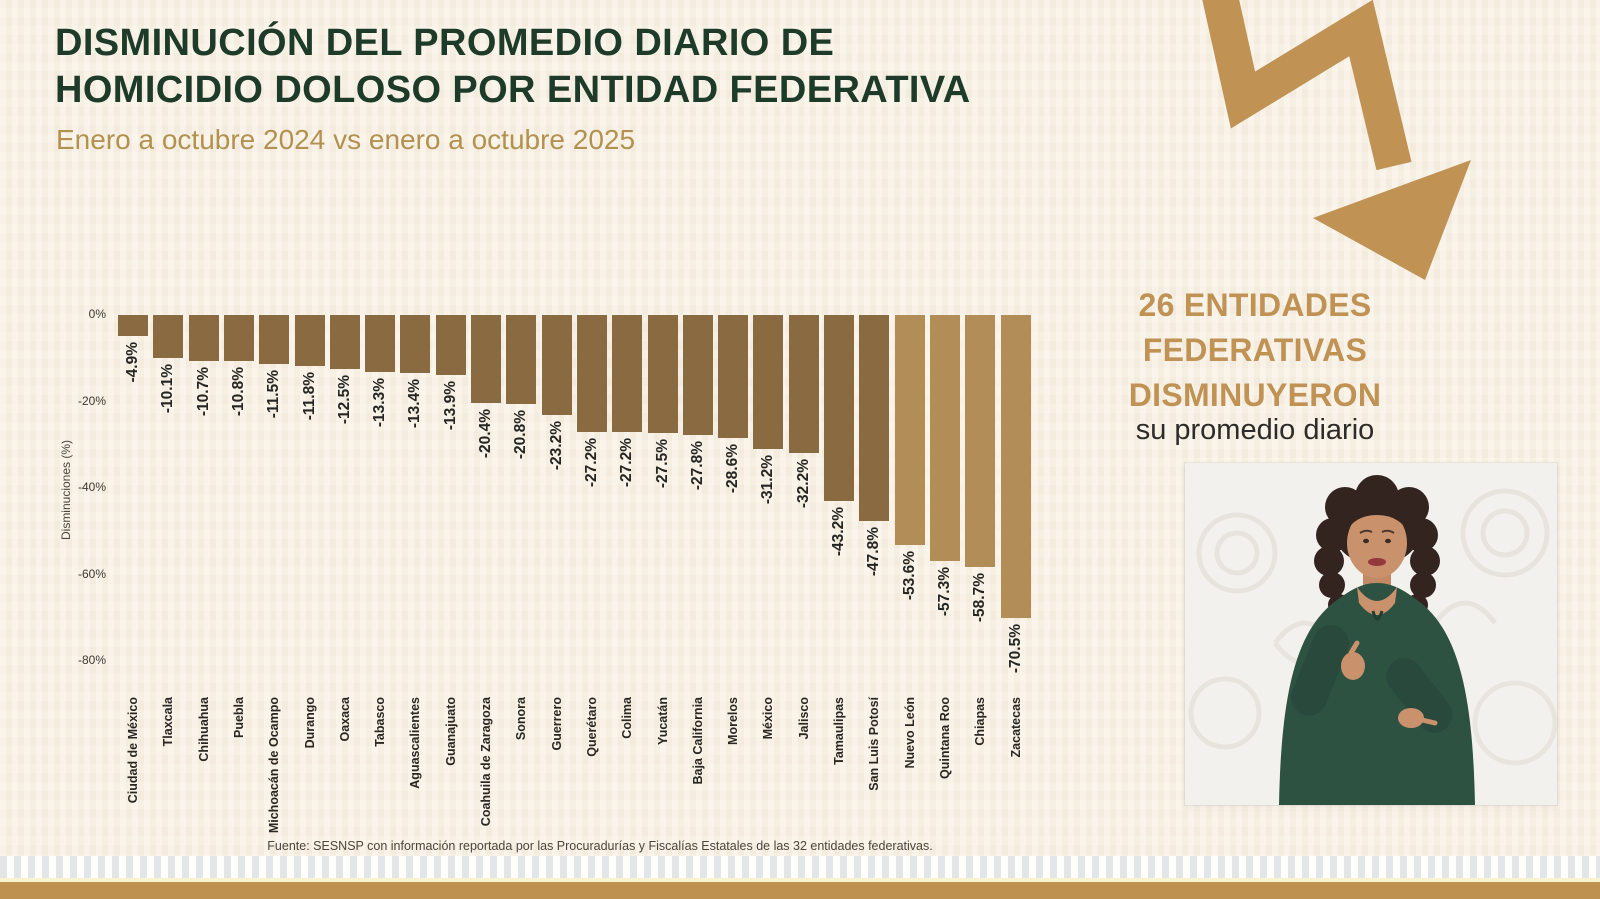  I want to click on sign-language-interpreter-figure, so click(1373, 640).